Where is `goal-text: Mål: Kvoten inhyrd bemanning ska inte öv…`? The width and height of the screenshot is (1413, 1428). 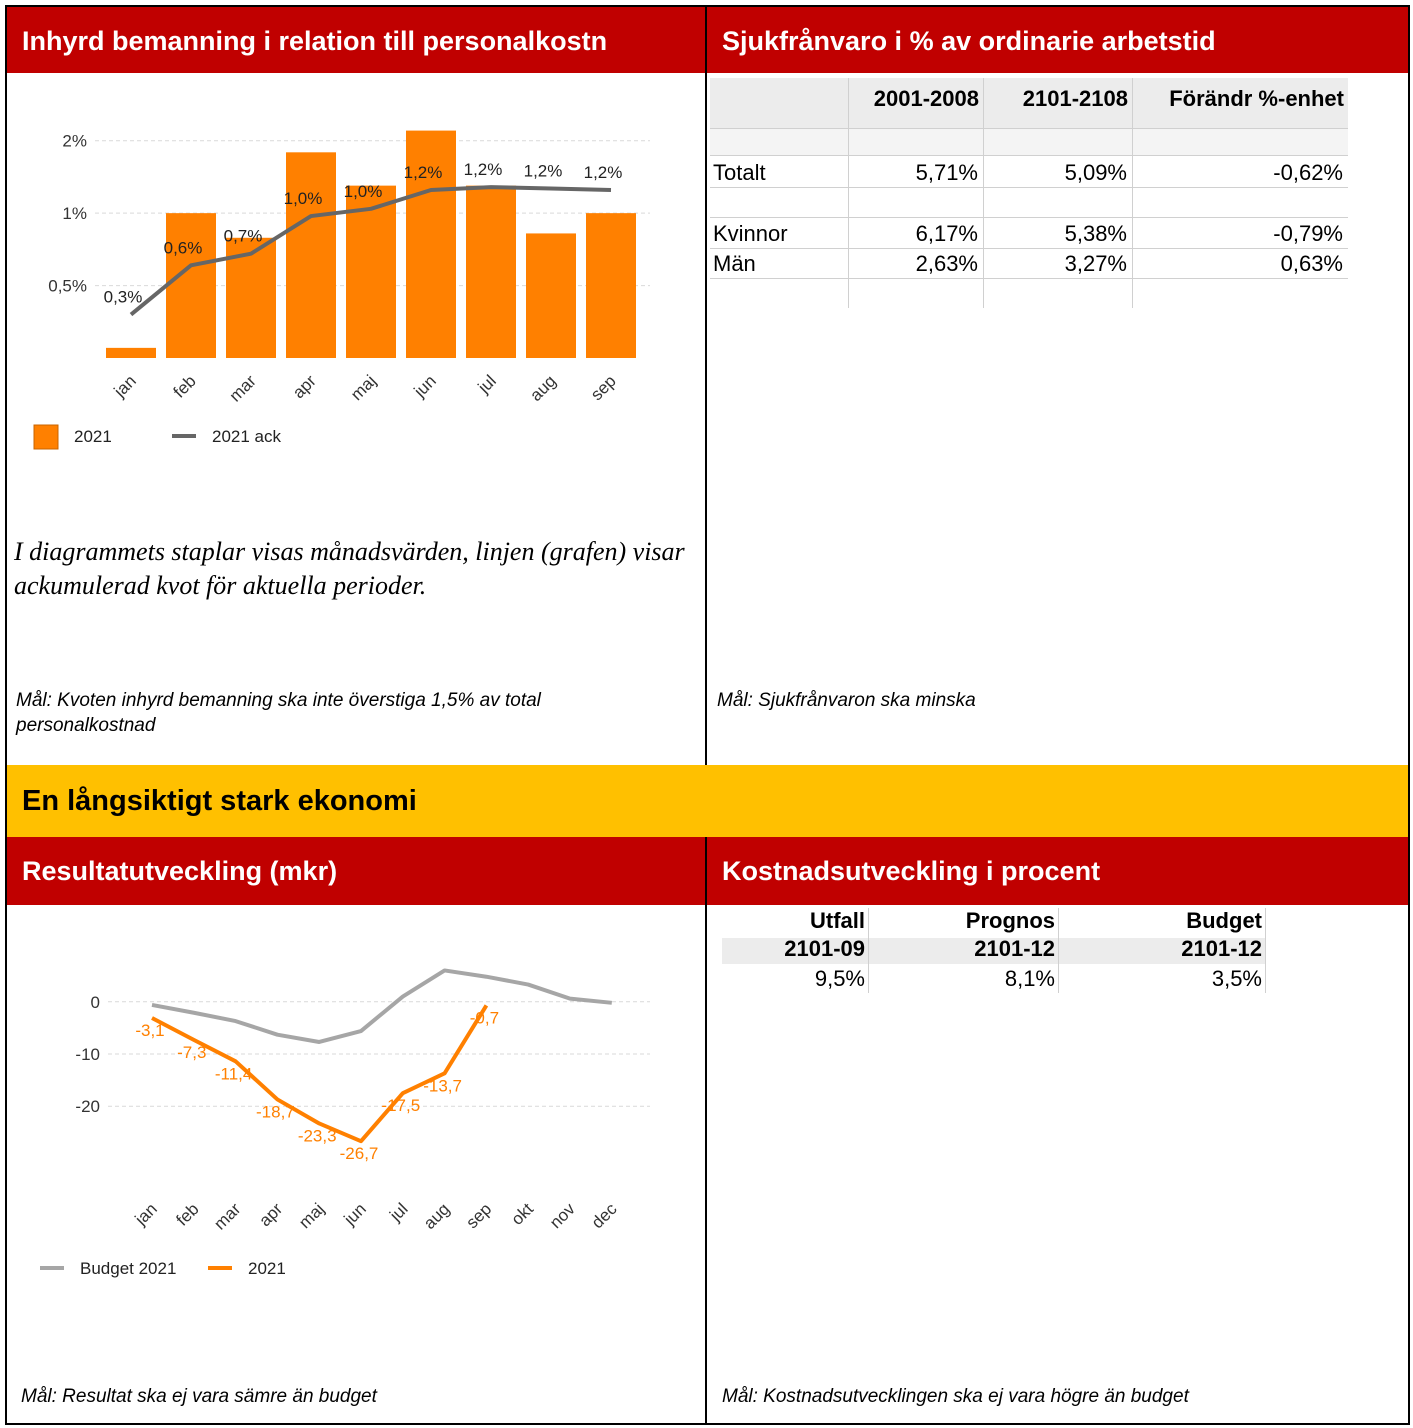
goal-text: Mål: Kvoten inhyrd bemanning ska inte öv… is located at coordinates (278, 713).